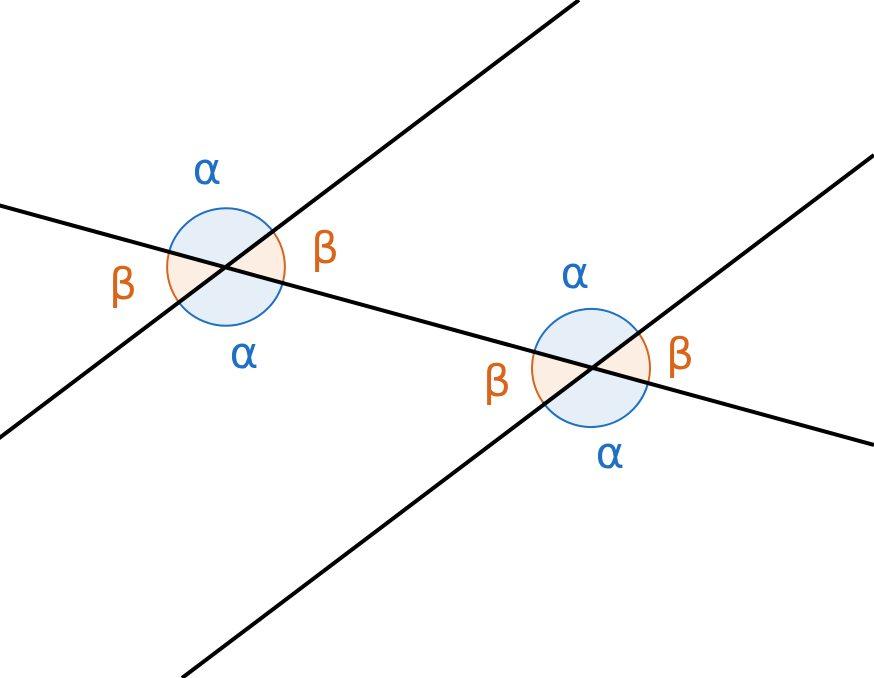 The height and width of the screenshot is (678, 874). Describe the element at coordinates (586, 331) in the screenshot. I see `intersection-2-alpha-arc-top` at that location.